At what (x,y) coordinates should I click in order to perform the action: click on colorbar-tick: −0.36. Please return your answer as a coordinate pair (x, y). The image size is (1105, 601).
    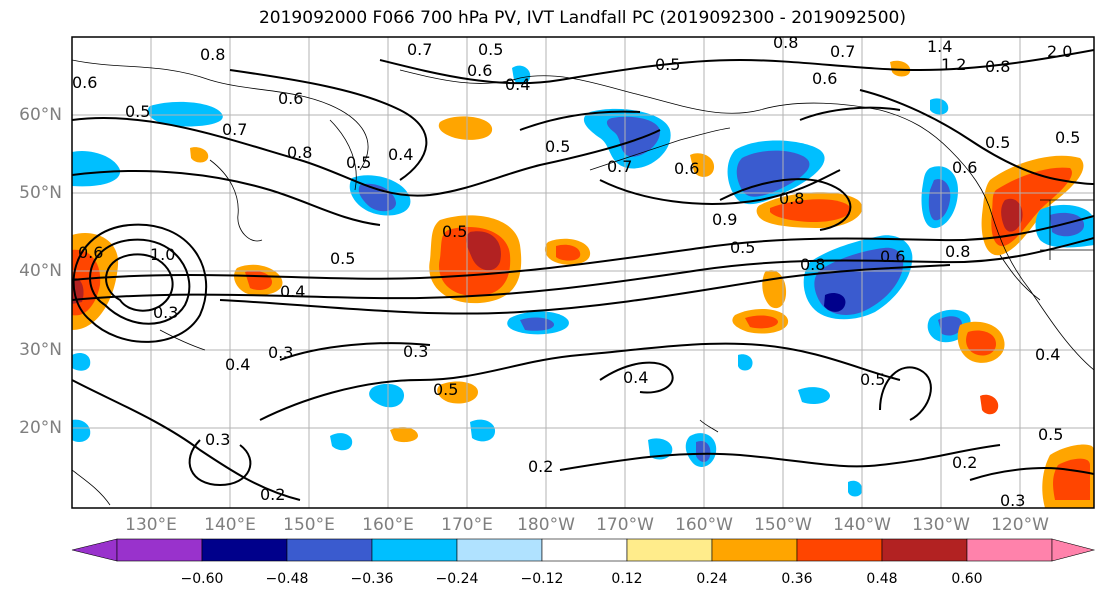
    Looking at the image, I should click on (372, 579).